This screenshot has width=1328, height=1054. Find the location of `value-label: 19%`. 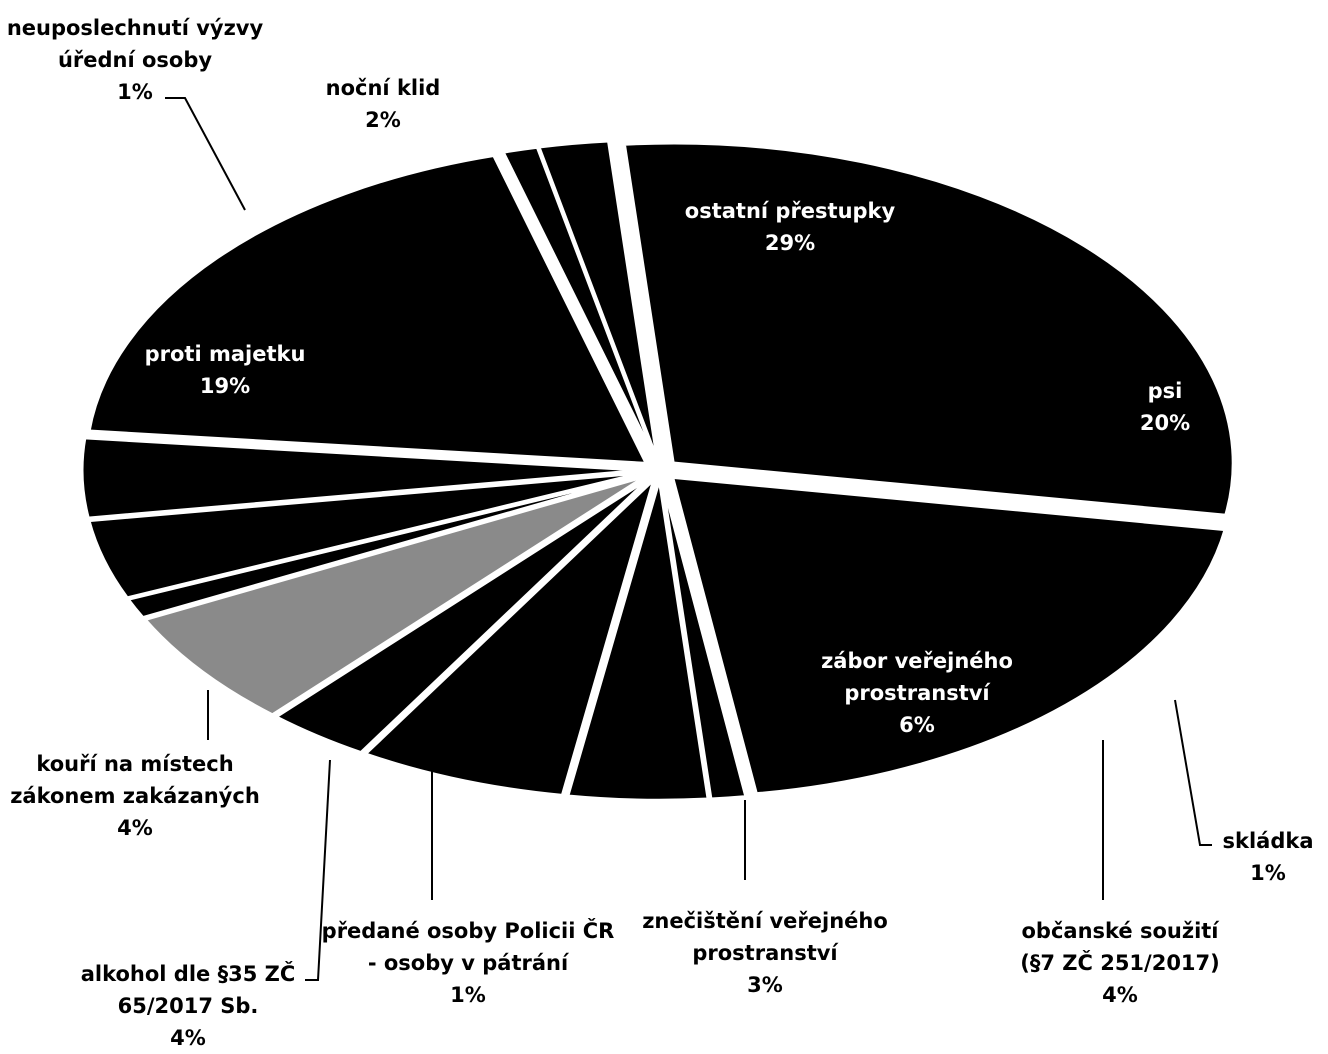

value-label: 19% is located at coordinates (225, 386).